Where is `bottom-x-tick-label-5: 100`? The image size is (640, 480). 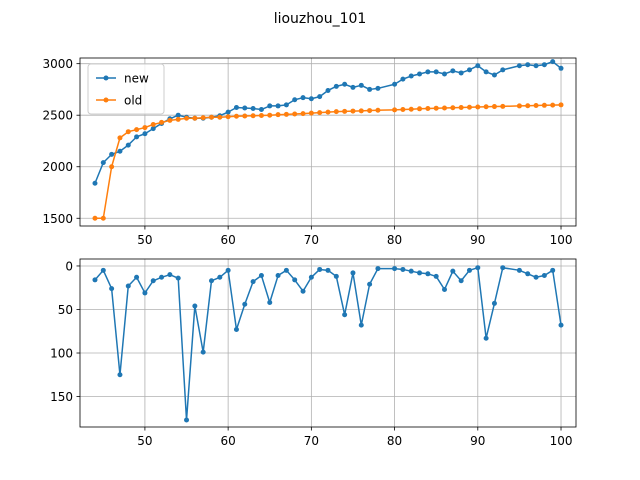
bottom-x-tick-label-5: 100 is located at coordinates (561, 441).